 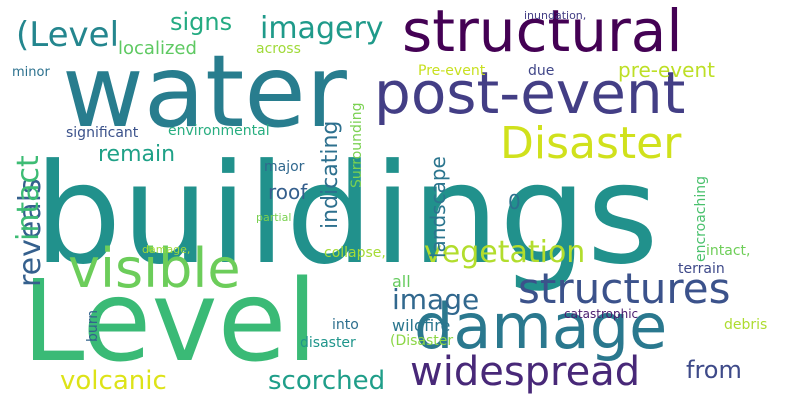 What do you see at coordinates (68, 35) in the screenshot?
I see `word: (Level` at bounding box center [68, 35].